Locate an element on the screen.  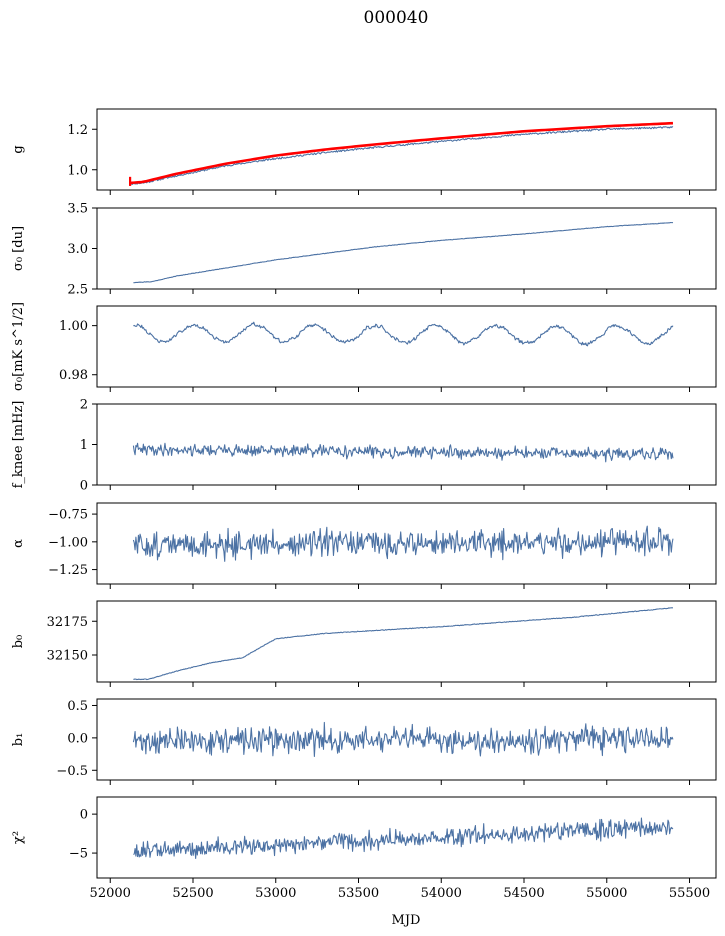
y-tick-label-5: −0.75 is located at coordinates (68, 515).